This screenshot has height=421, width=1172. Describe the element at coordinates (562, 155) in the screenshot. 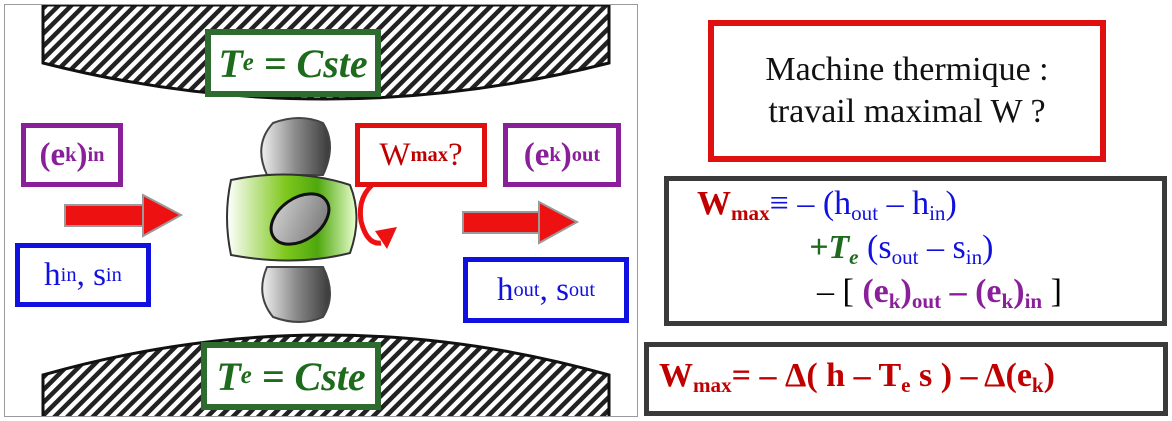

I see `kinetic-energy-out-label: (e k) out` at that location.